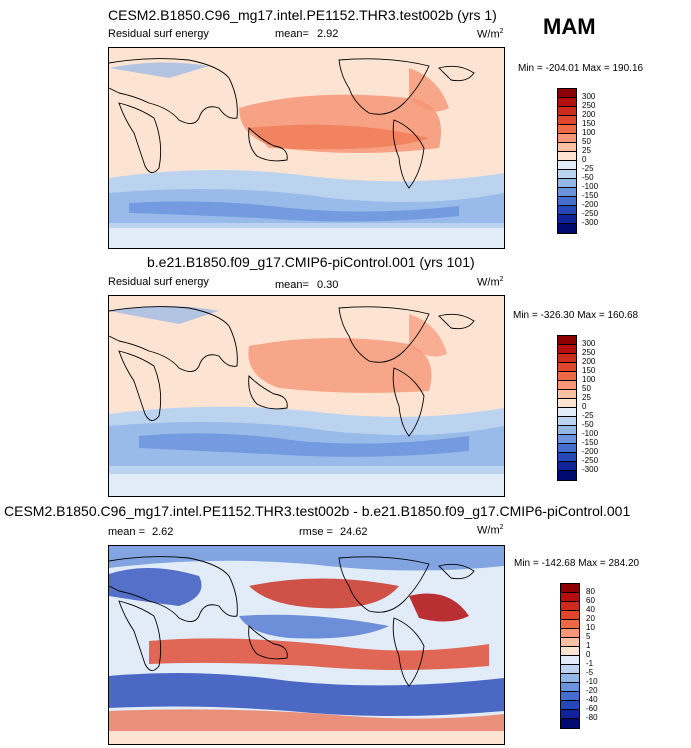 The image size is (691, 748). Describe the element at coordinates (429, 90) in the screenshot. I see `north-atlantic-warm` at that location.